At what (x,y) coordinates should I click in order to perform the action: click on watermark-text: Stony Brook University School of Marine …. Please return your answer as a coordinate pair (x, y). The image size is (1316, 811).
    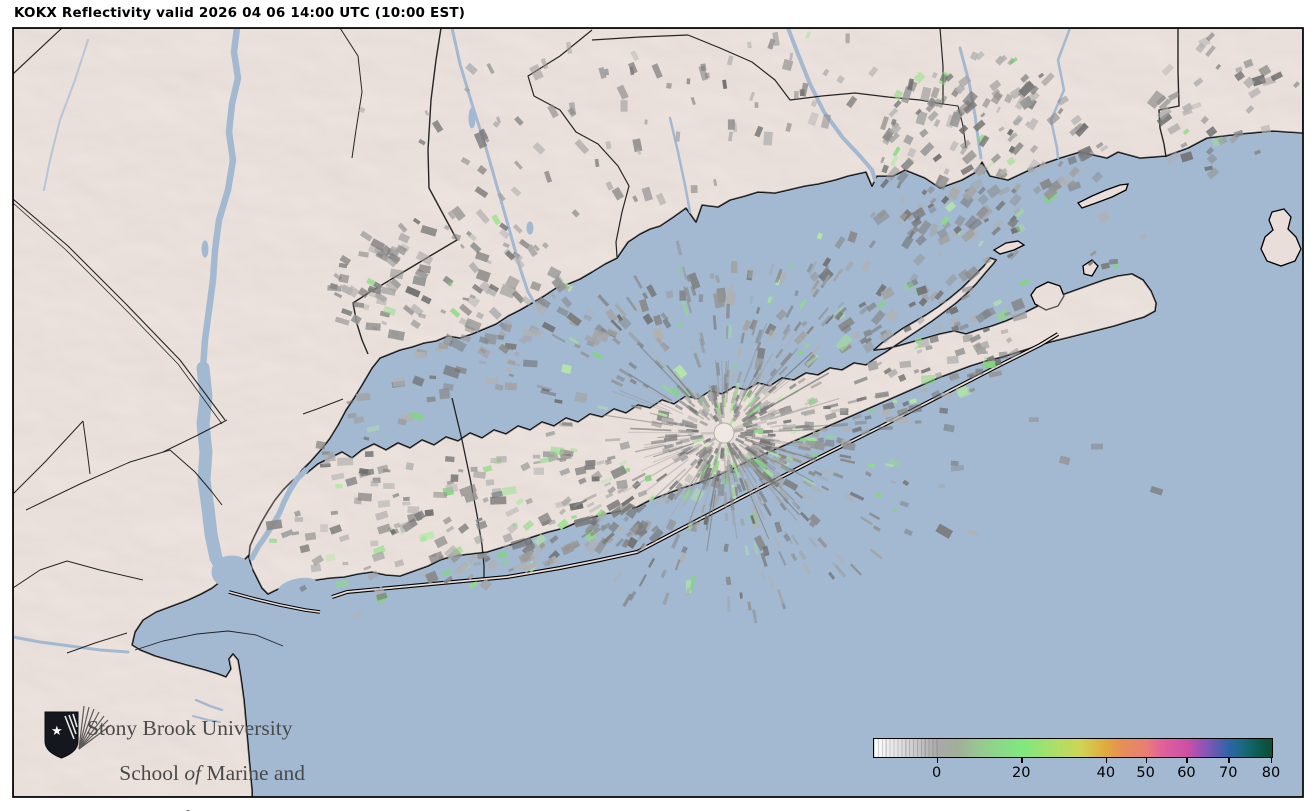
    Looking at the image, I should click on (222, 764).